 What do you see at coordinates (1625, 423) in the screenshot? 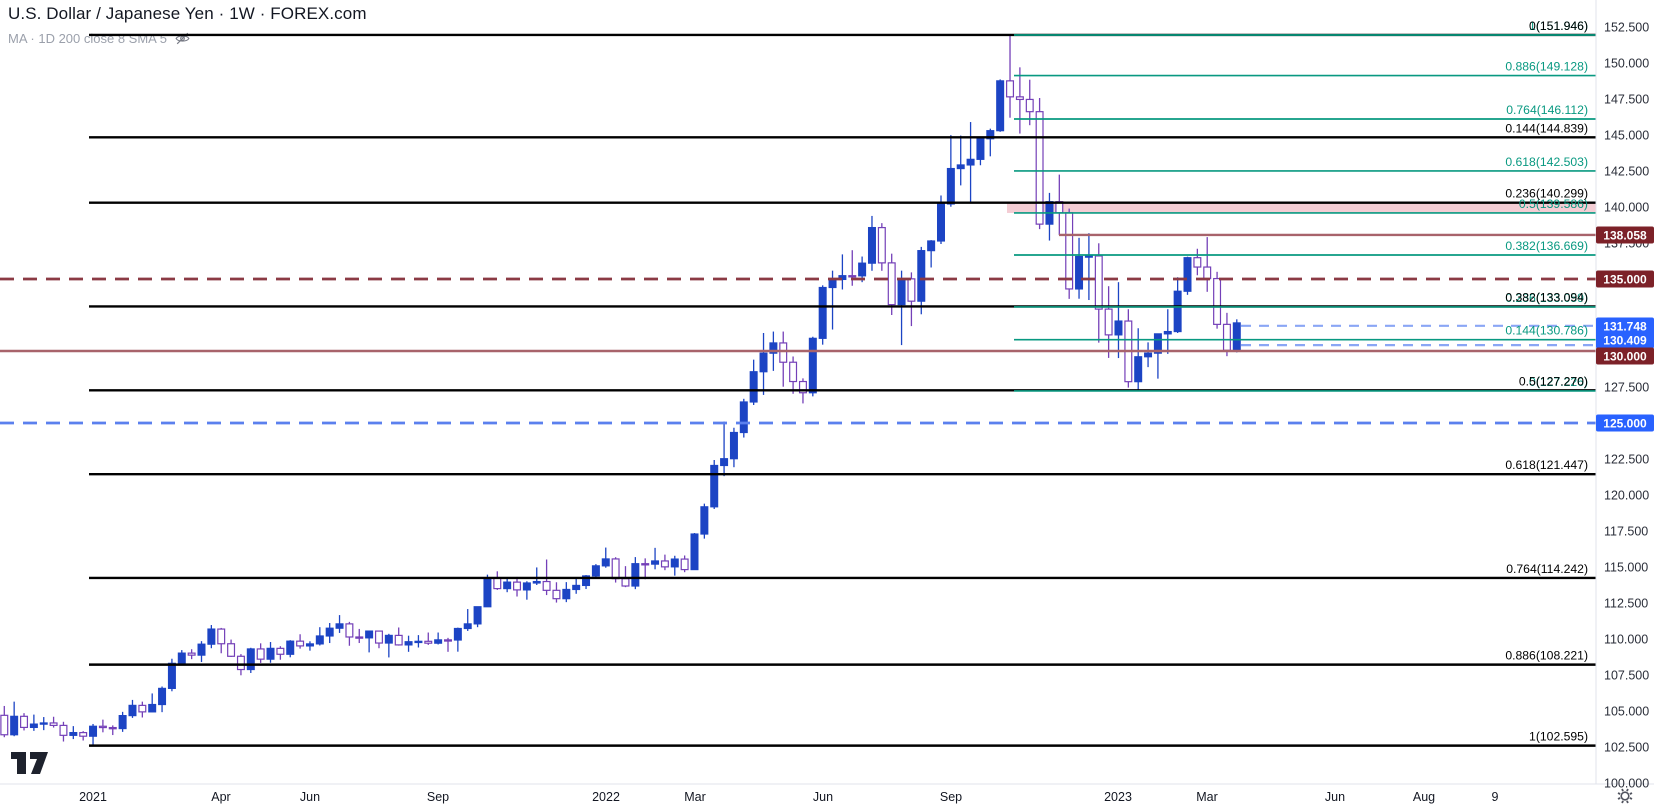
I see `price-badge: 125.000` at bounding box center [1625, 423].